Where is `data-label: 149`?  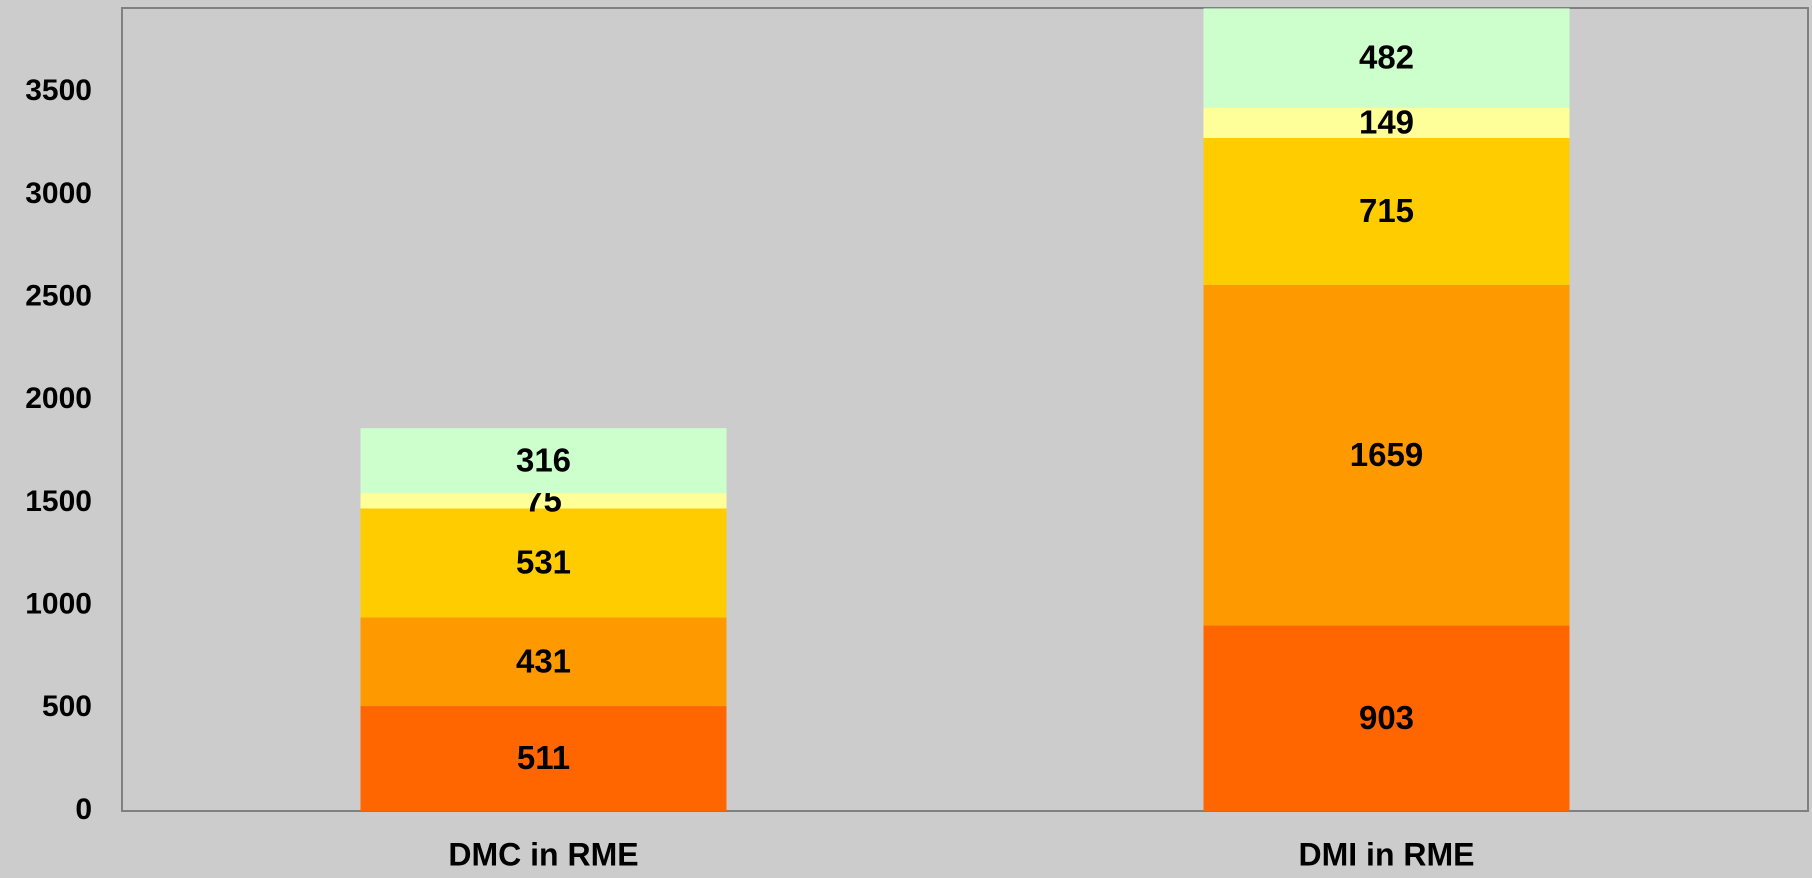
data-label: 149 is located at coordinates (1386, 121).